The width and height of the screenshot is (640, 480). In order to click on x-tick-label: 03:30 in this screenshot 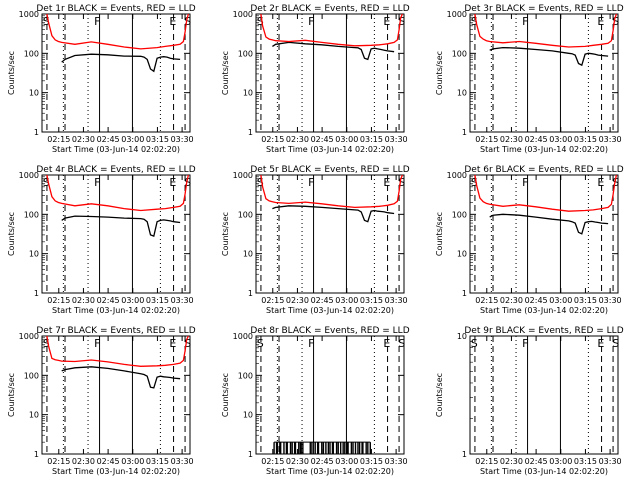, I will do `click(396, 139)`.